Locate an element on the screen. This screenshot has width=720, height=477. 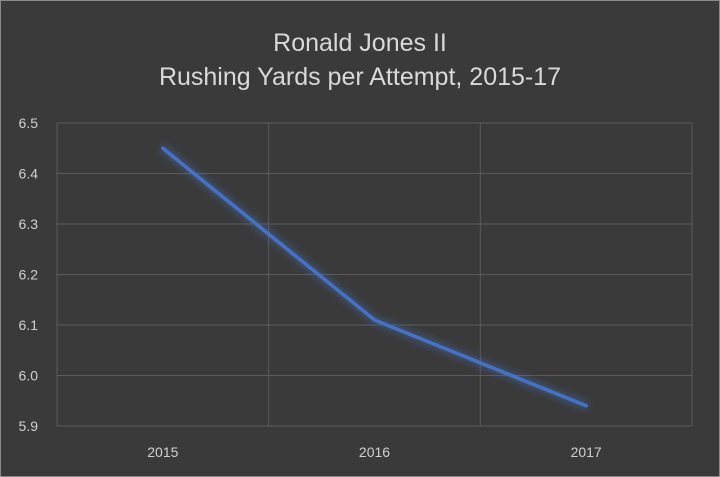
y-tick-label: 5.9 is located at coordinates (29, 426).